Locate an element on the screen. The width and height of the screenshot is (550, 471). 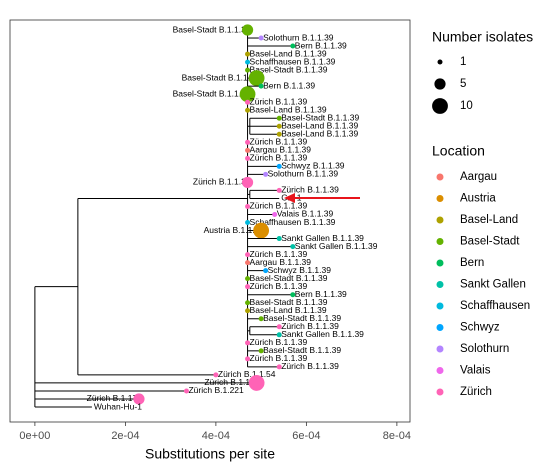
legend-label: 5 is located at coordinates (463, 84).